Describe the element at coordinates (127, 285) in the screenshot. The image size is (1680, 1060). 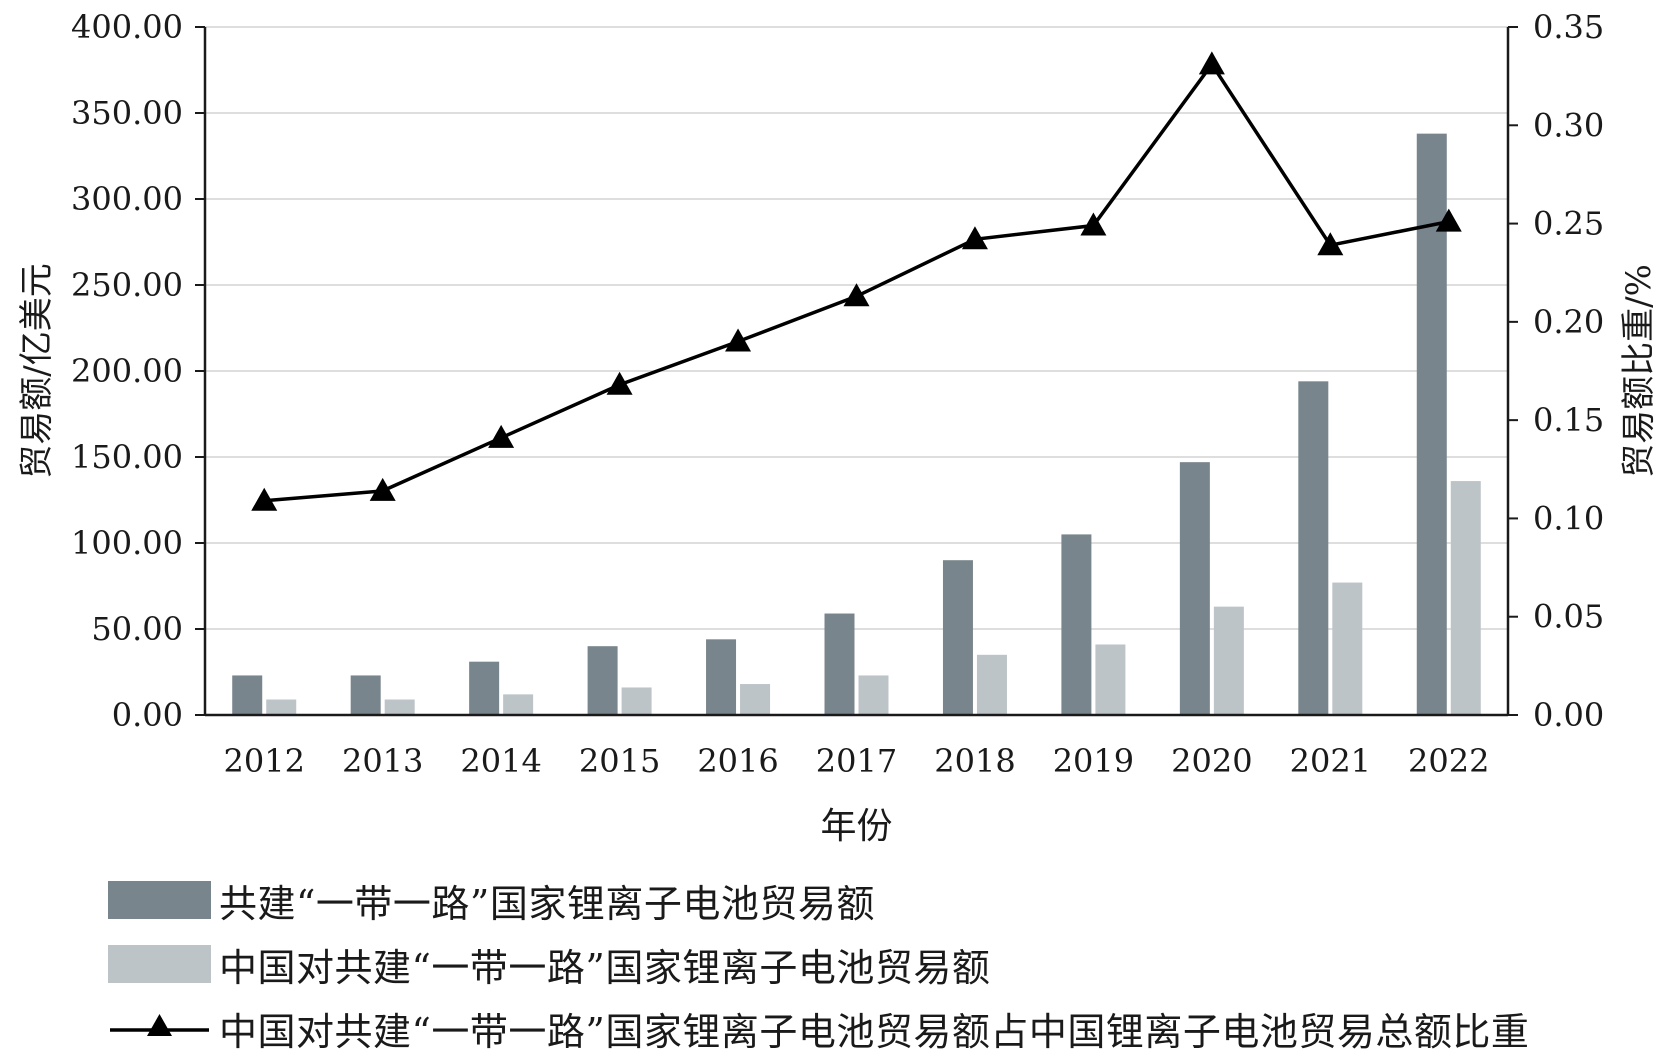
I see `left-tick-label: 250.00` at that location.